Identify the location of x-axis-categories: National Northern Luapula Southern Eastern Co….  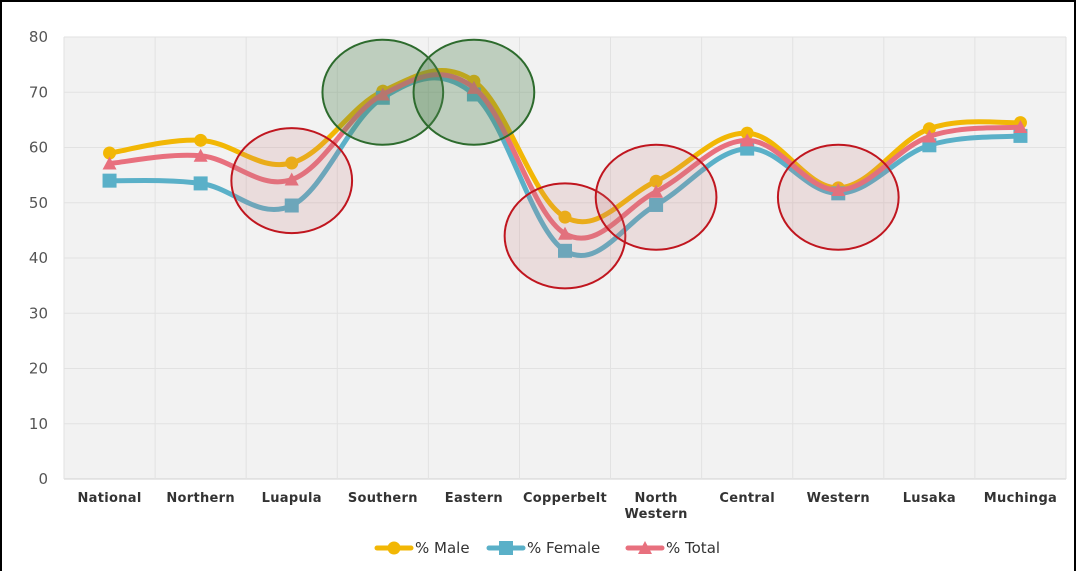
(567, 506).